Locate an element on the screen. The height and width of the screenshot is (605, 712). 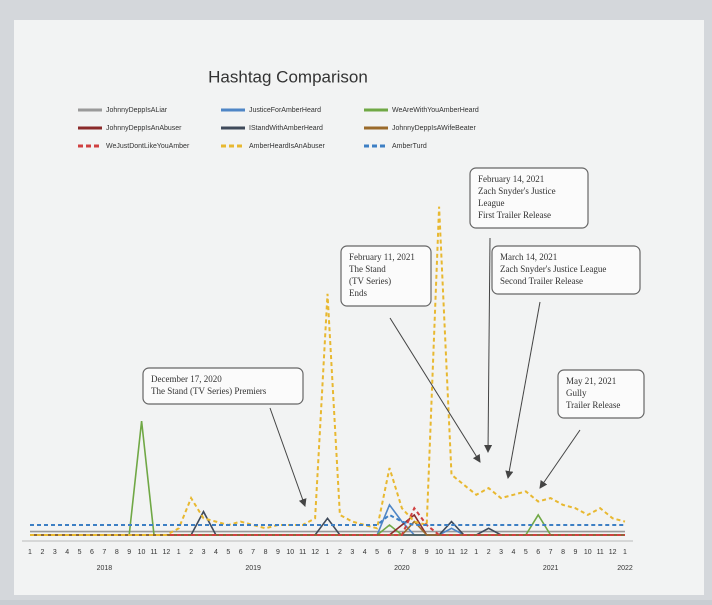
annotation-text: Zach Snyder's Justice League is located at coordinates (553, 269).